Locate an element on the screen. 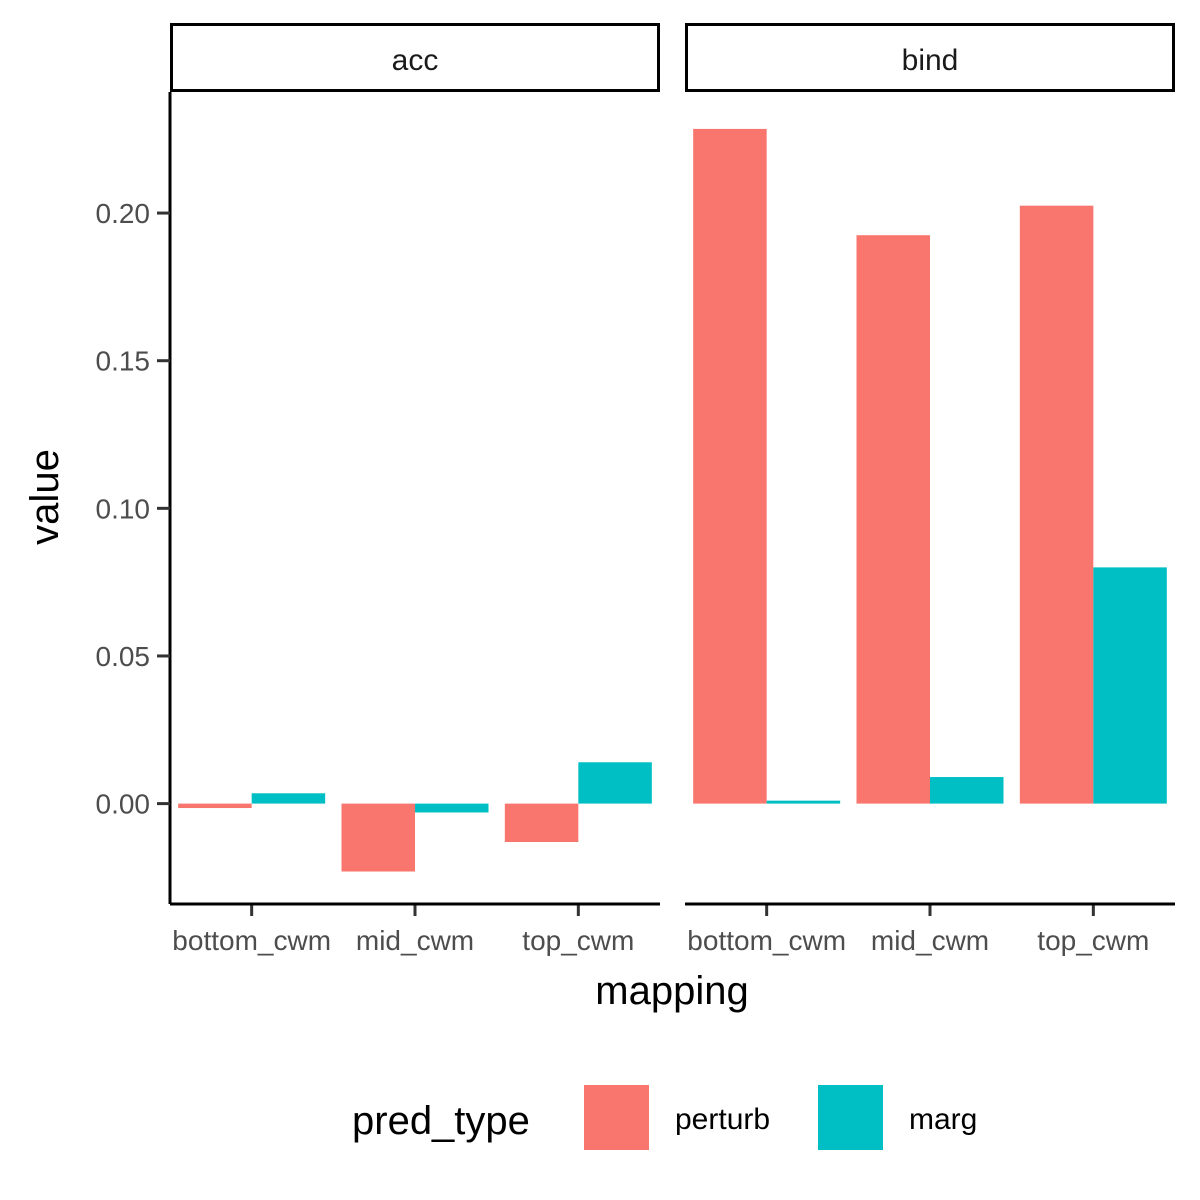  legend-title: pred_type is located at coordinates (441, 1121).